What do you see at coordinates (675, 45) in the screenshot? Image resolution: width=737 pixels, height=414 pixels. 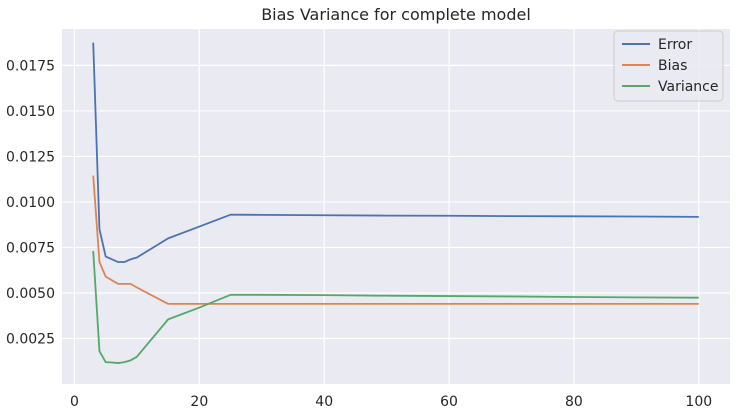 I see `legend-label-error: Error` at bounding box center [675, 45].